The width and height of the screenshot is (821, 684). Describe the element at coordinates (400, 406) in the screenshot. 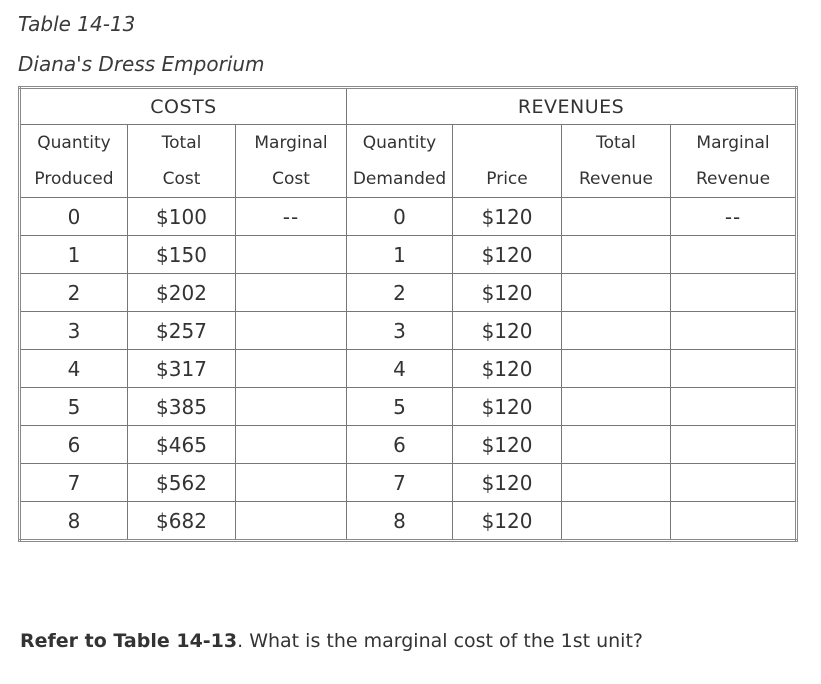

I see `quantity-demanded-cell: 5` at that location.